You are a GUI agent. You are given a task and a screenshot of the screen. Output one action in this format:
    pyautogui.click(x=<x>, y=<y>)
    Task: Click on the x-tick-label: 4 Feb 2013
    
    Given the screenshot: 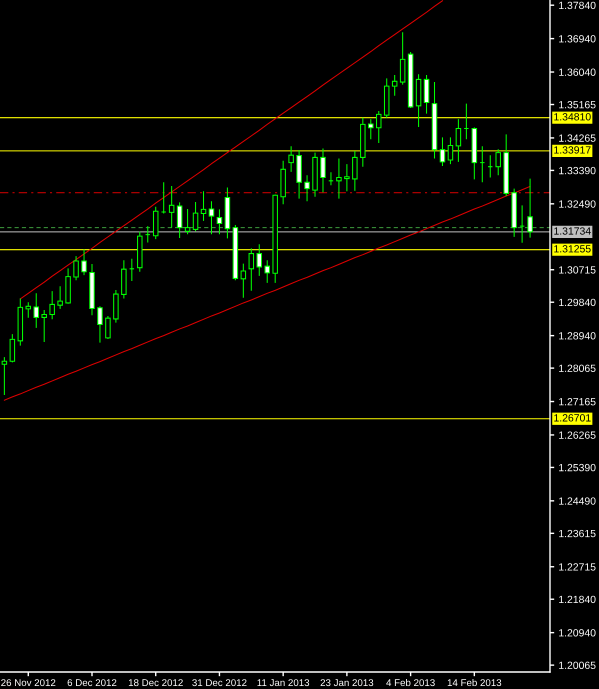 What is the action you would take?
    pyautogui.click(x=410, y=682)
    